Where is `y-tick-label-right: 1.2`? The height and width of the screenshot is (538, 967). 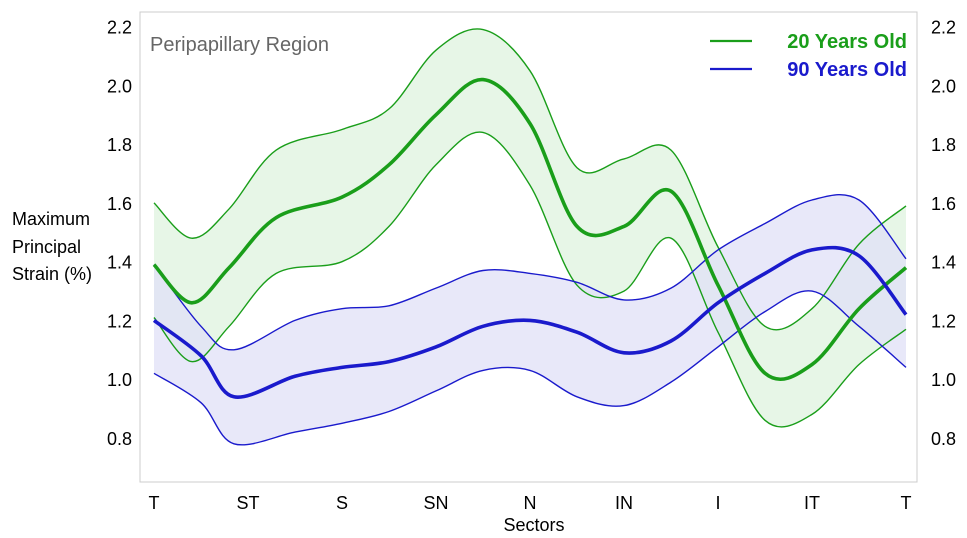
y-tick-label-right: 1.2 is located at coordinates (943, 321).